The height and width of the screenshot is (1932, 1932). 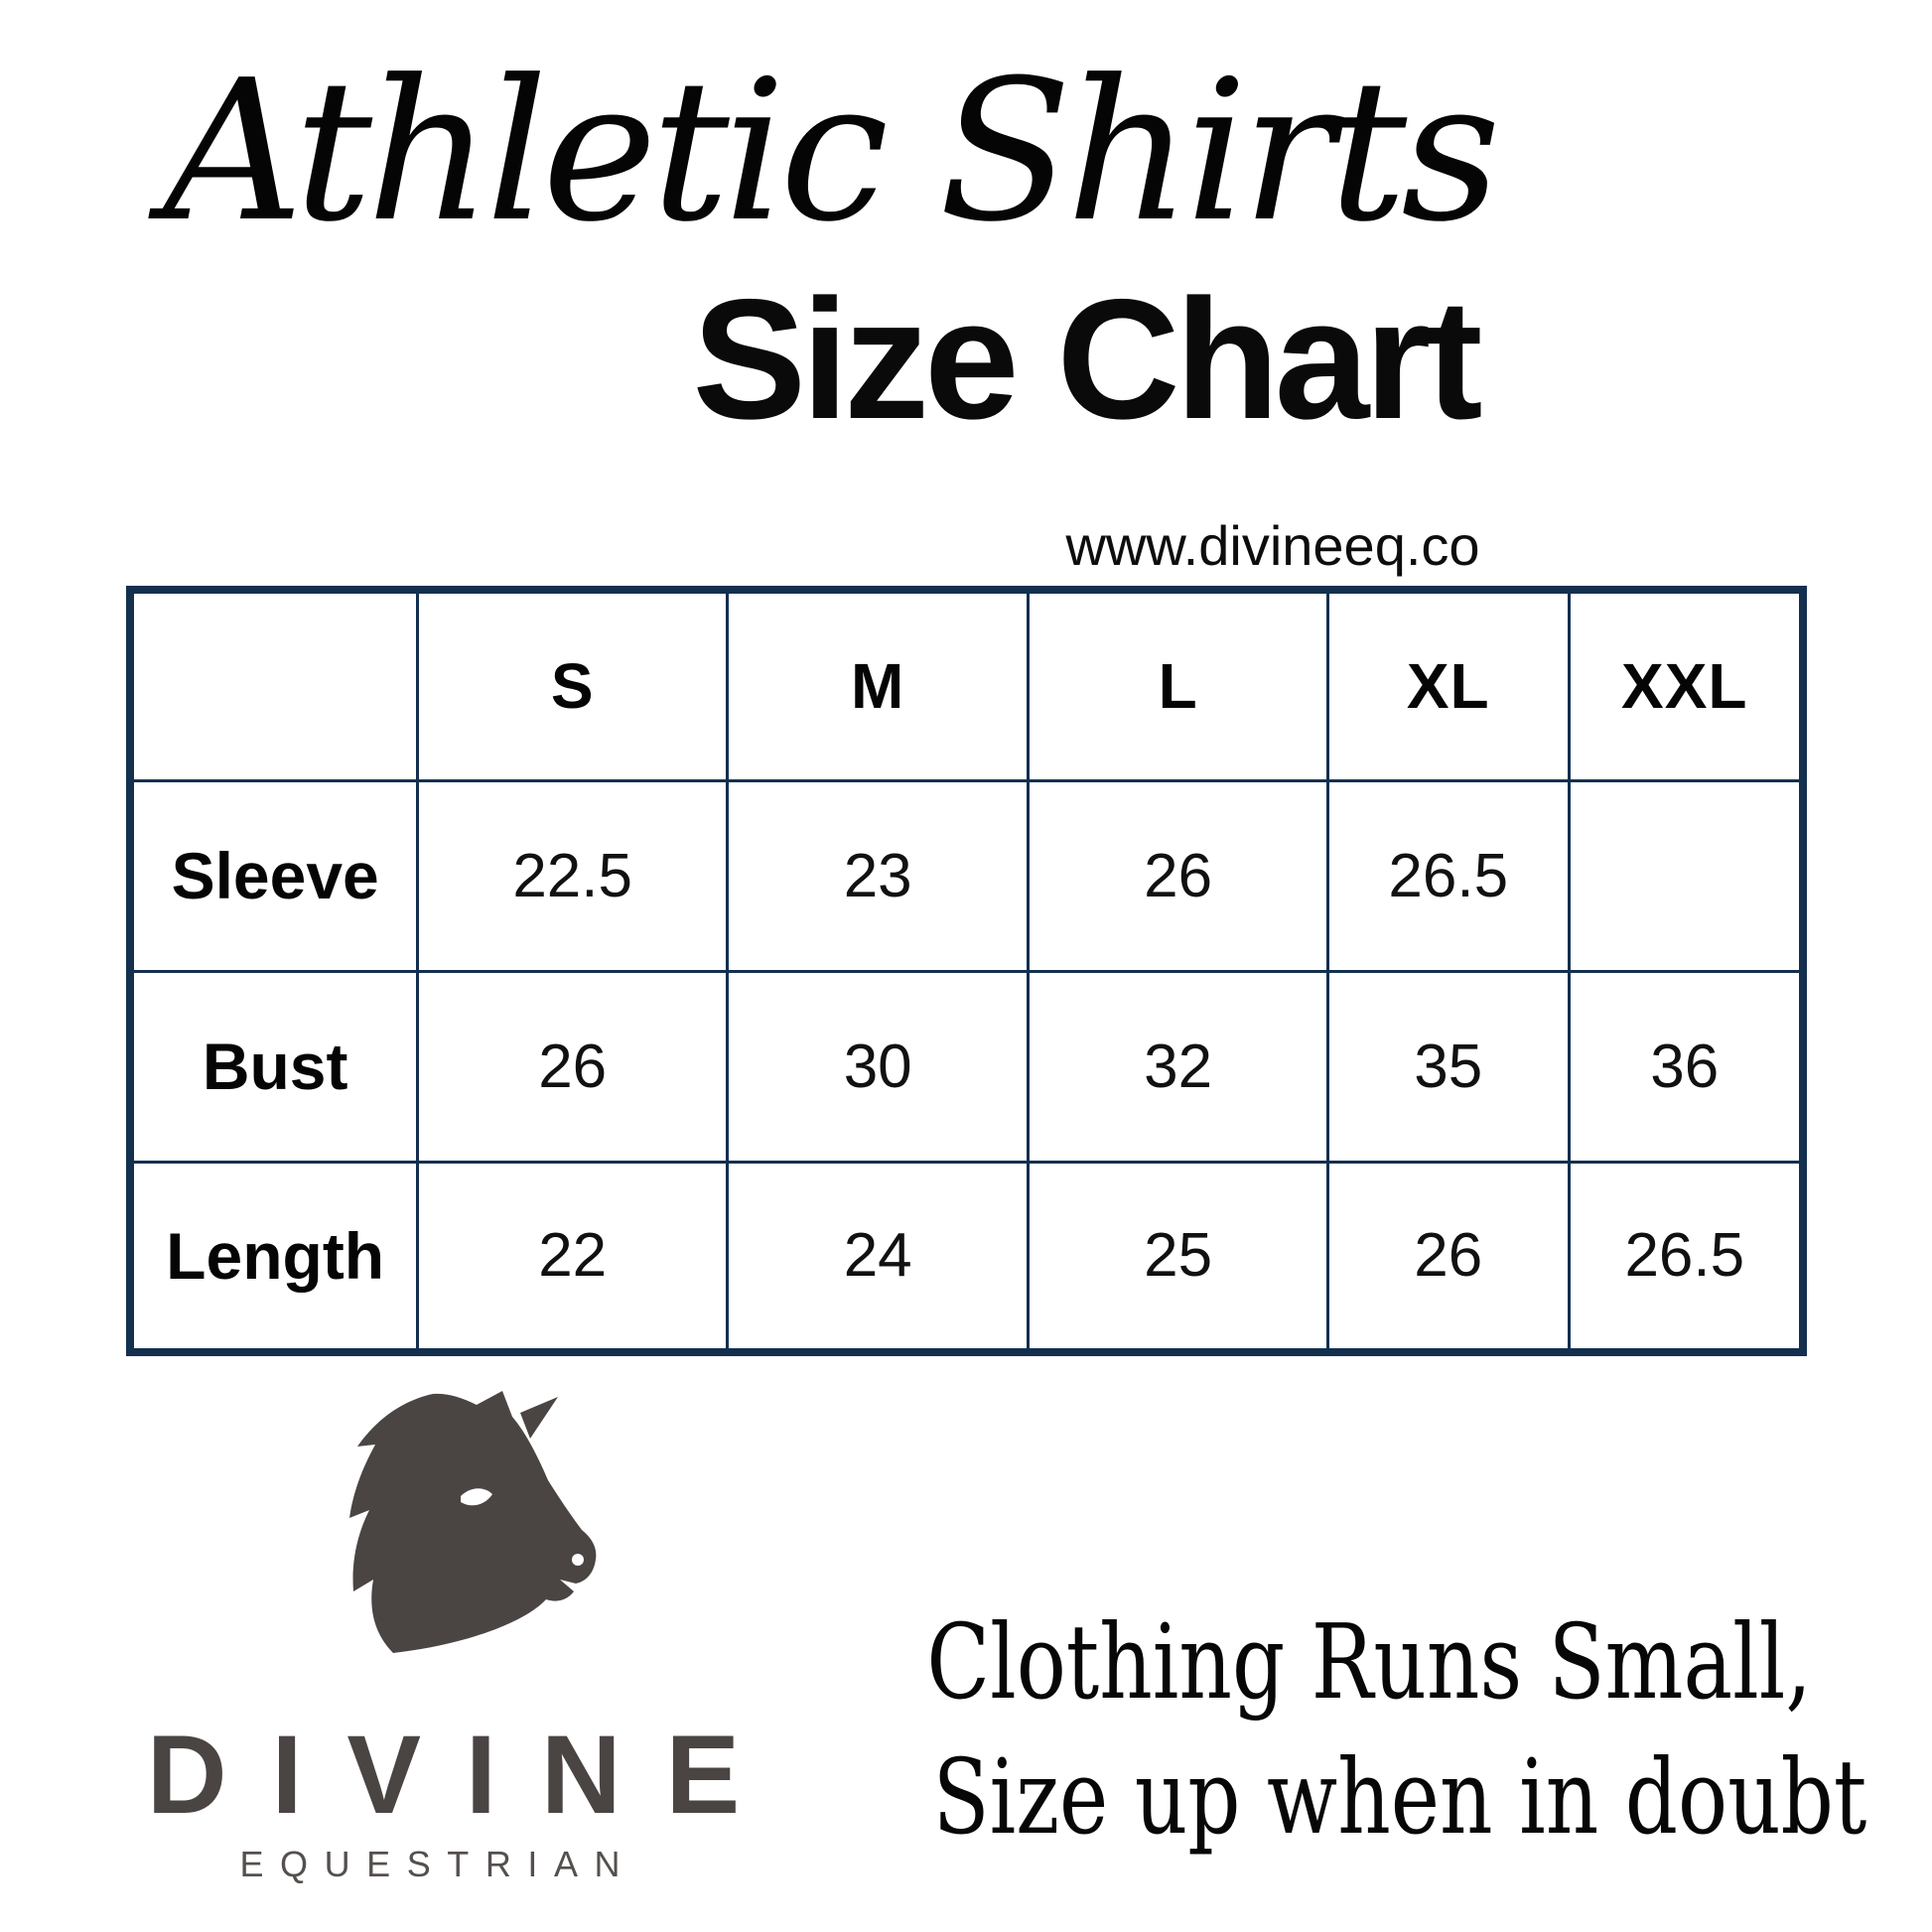 I want to click on table-row-sleeve: Sleeve 22.5 23 26 26.5, so click(x=967, y=876).